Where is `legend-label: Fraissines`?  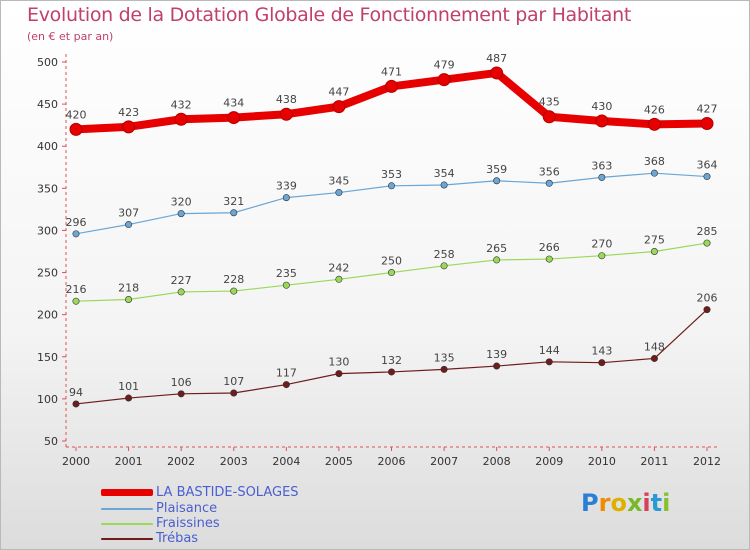
legend-label: Fraissines is located at coordinates (188, 523).